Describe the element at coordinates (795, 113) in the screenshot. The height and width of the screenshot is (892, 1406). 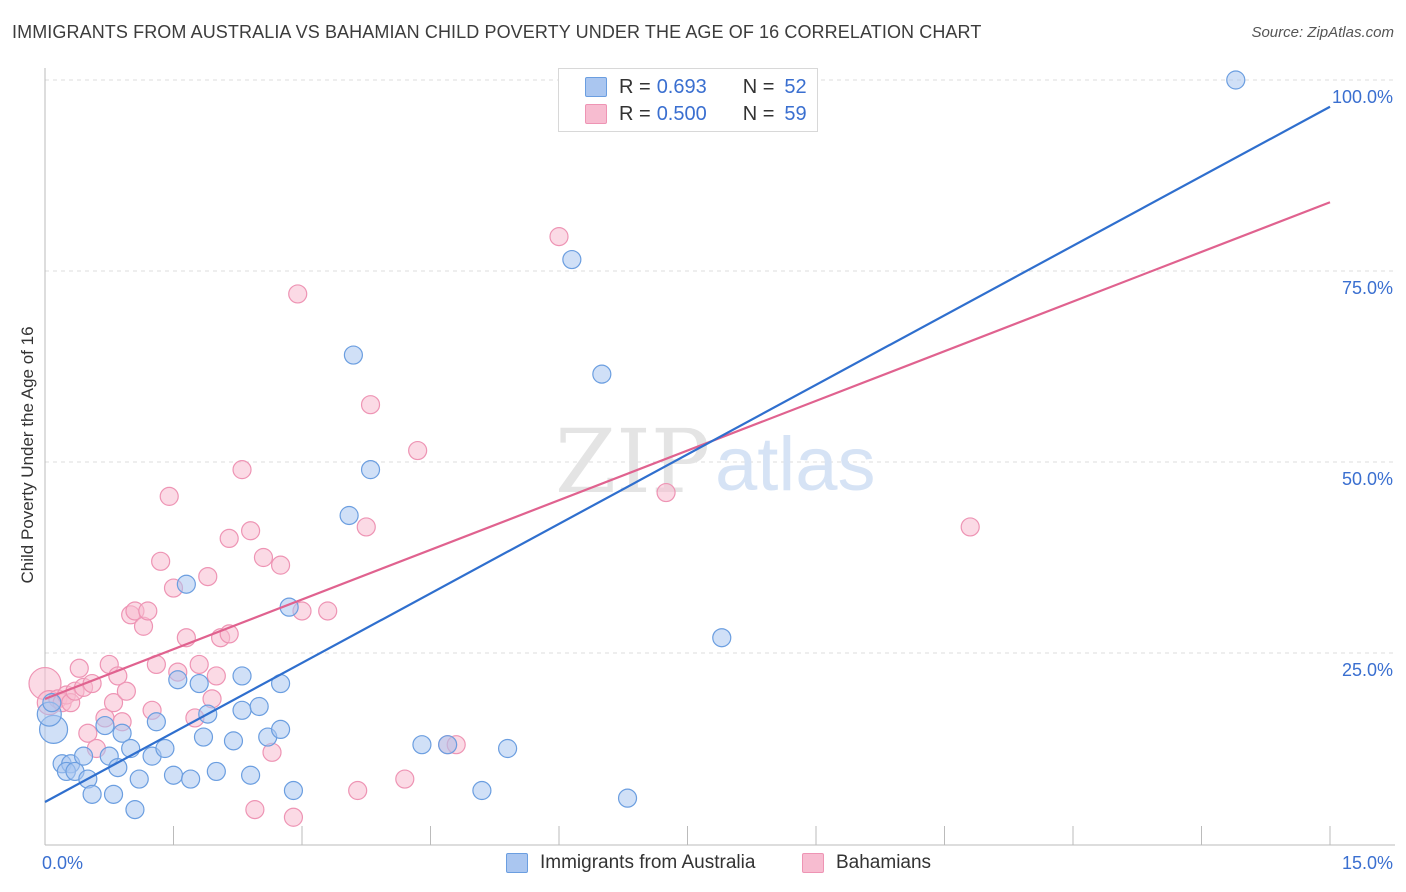
I see `legend-n-value: 59` at that location.